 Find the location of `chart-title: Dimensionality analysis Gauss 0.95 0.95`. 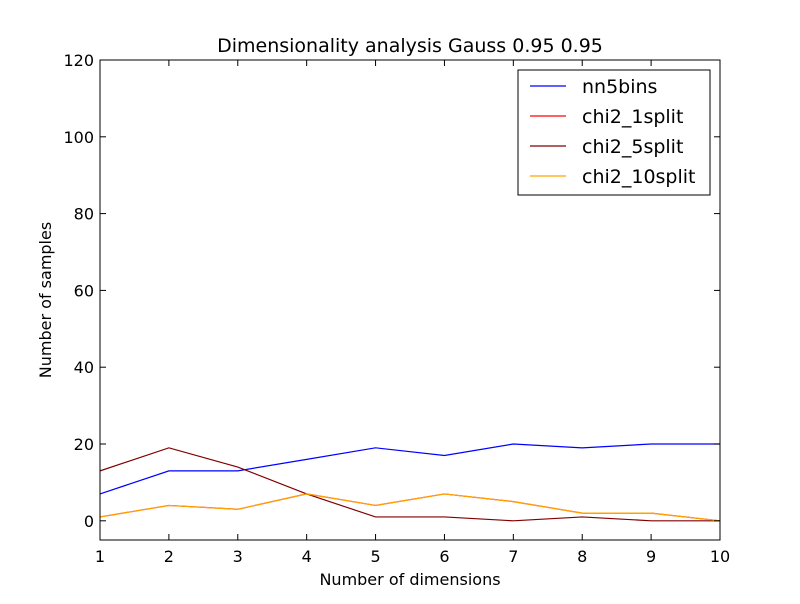

chart-title: Dimensionality analysis Gauss 0.95 0.95 is located at coordinates (410, 46).